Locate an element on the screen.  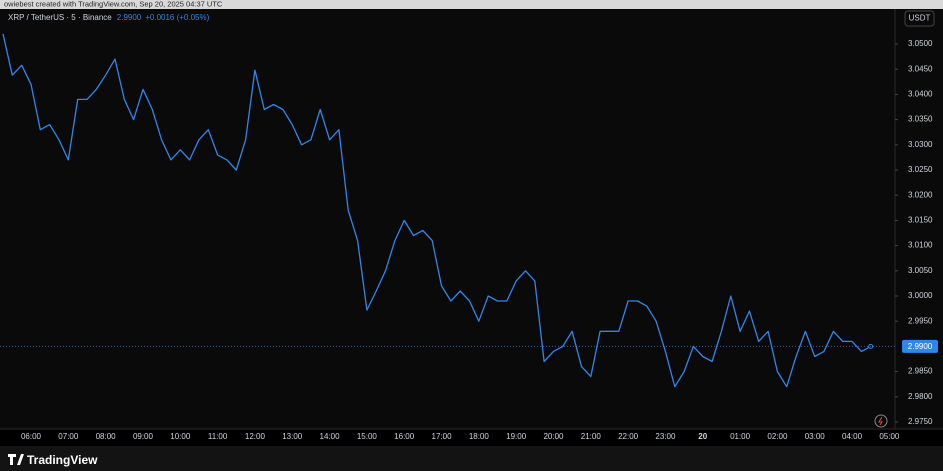
x-tick-label: 11:00 is located at coordinates (218, 436).